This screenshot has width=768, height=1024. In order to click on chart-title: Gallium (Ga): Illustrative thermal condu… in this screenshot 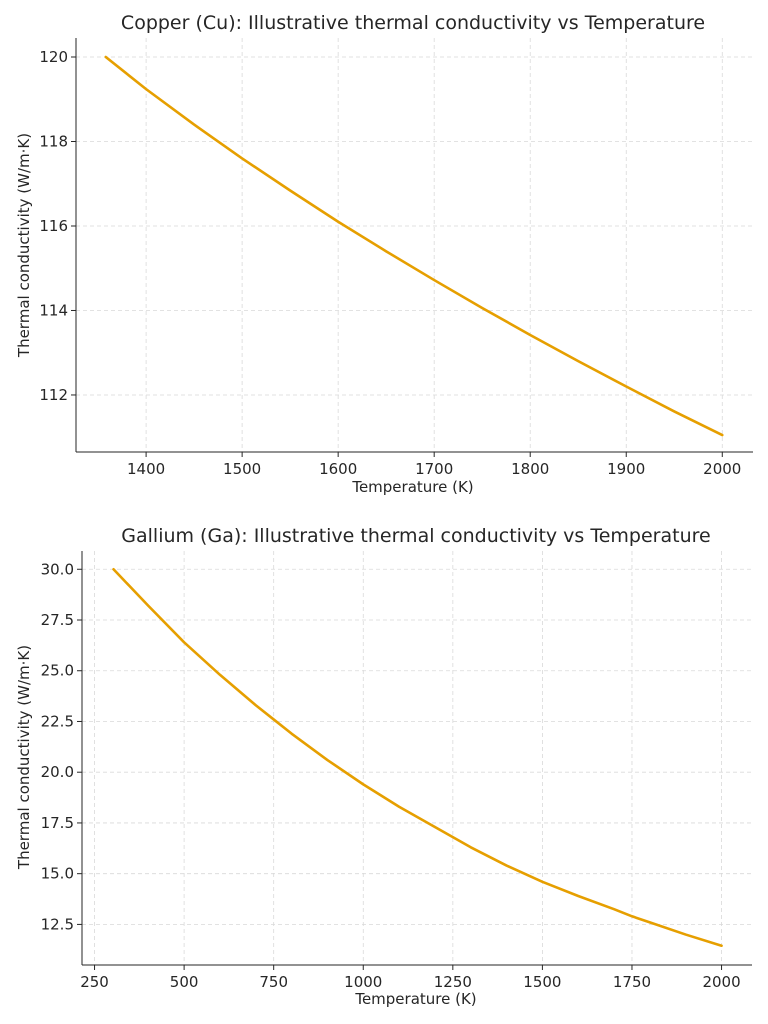, I will do `click(415, 536)`.